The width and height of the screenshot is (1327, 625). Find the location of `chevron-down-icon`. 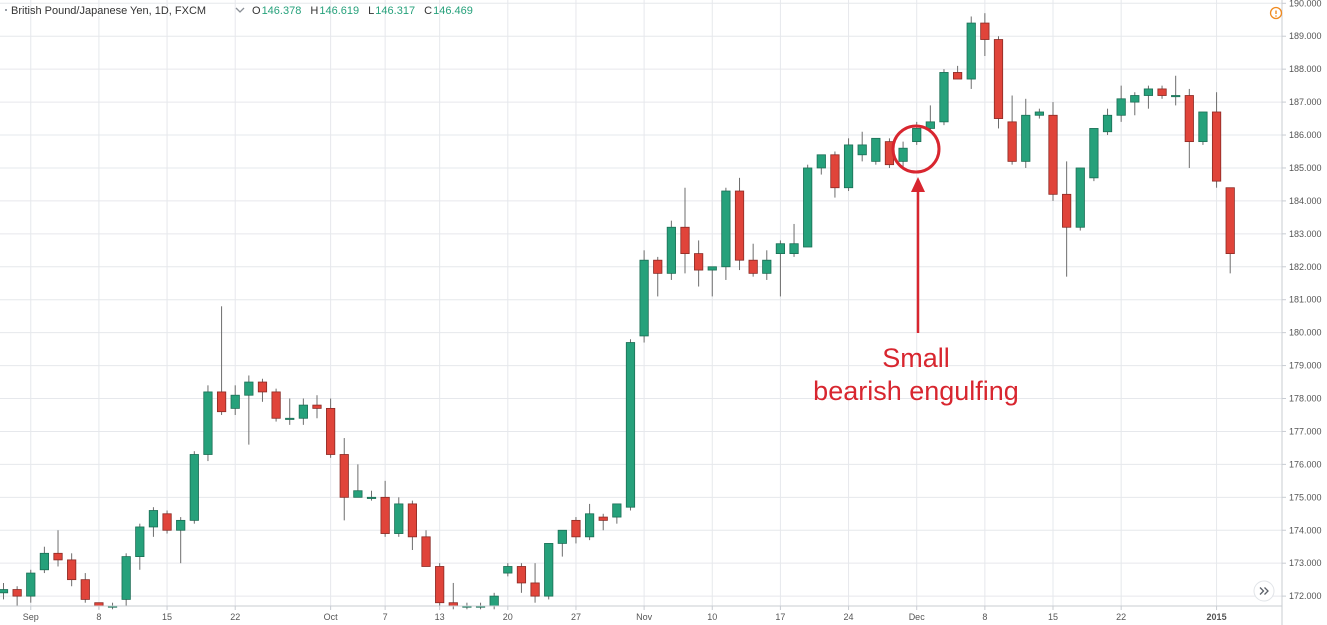

chevron-down-icon is located at coordinates (240, 10).